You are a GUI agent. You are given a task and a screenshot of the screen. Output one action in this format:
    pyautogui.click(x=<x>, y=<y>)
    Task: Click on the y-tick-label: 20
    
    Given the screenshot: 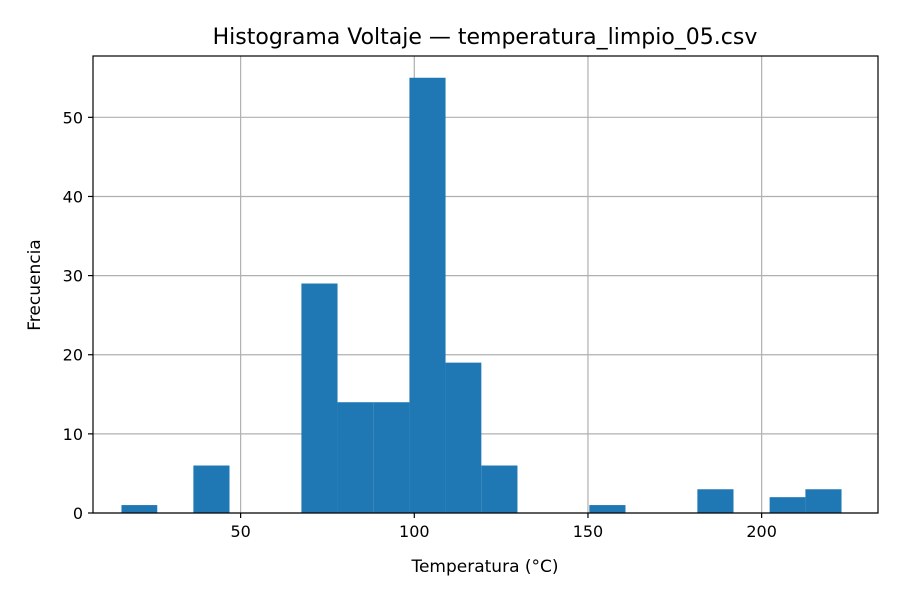 What is the action you would take?
    pyautogui.click(x=73, y=355)
    